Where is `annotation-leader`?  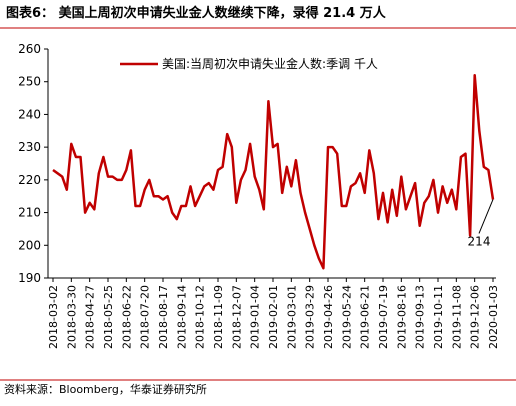
annotation-leader is located at coordinates (486, 216).